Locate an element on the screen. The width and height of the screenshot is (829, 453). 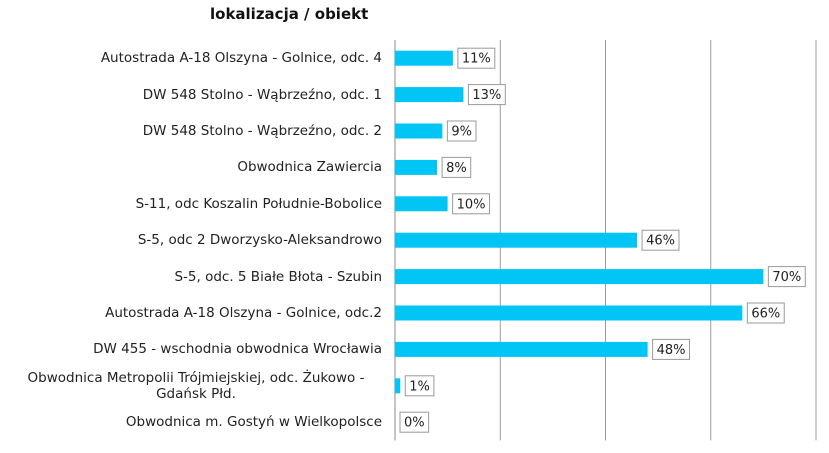
data-label: 70% is located at coordinates (786, 277).